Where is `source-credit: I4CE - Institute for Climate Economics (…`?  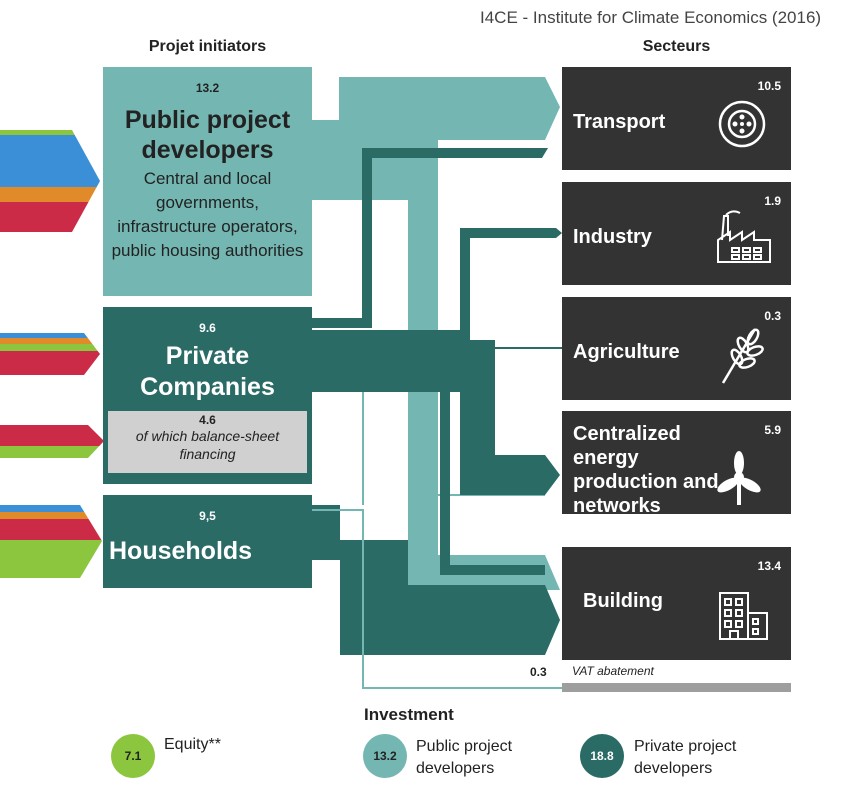
source-credit: I4CE - Institute for Climate Economics (… is located at coordinates (651, 17).